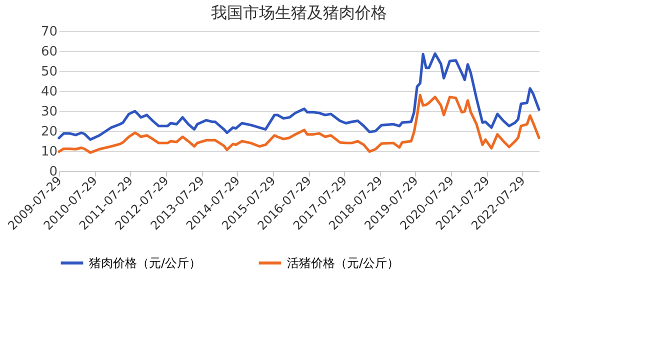  Describe the element at coordinates (49, 112) in the screenshot. I see `y-tick-label: 30` at that location.